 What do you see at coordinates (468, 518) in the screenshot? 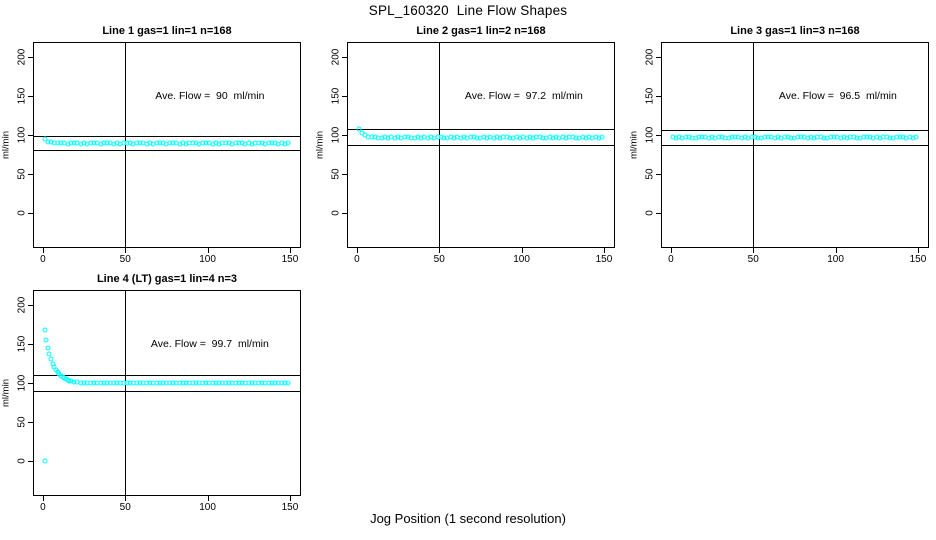
I see `x-axis-label: Jog Position (1 second resolution)` at bounding box center [468, 518].